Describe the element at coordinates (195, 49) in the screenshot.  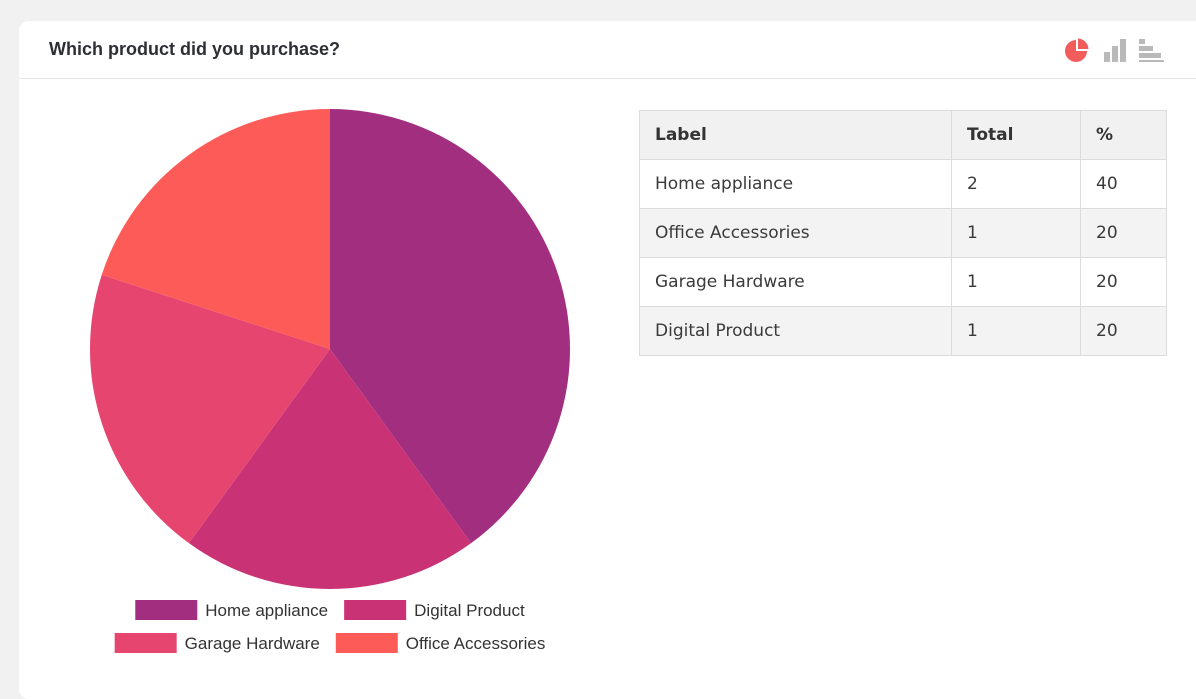
I see `question-title: Which product did you purchase?` at that location.